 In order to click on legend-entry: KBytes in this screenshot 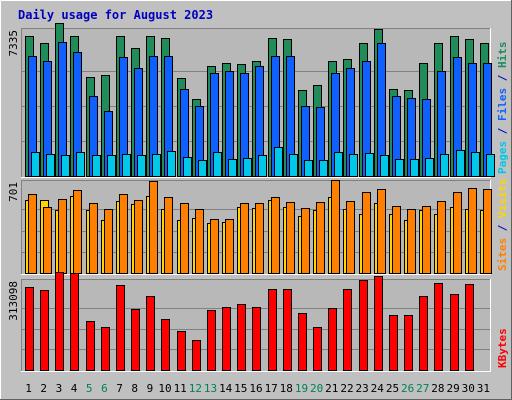, I will do `click(502, 348)`.